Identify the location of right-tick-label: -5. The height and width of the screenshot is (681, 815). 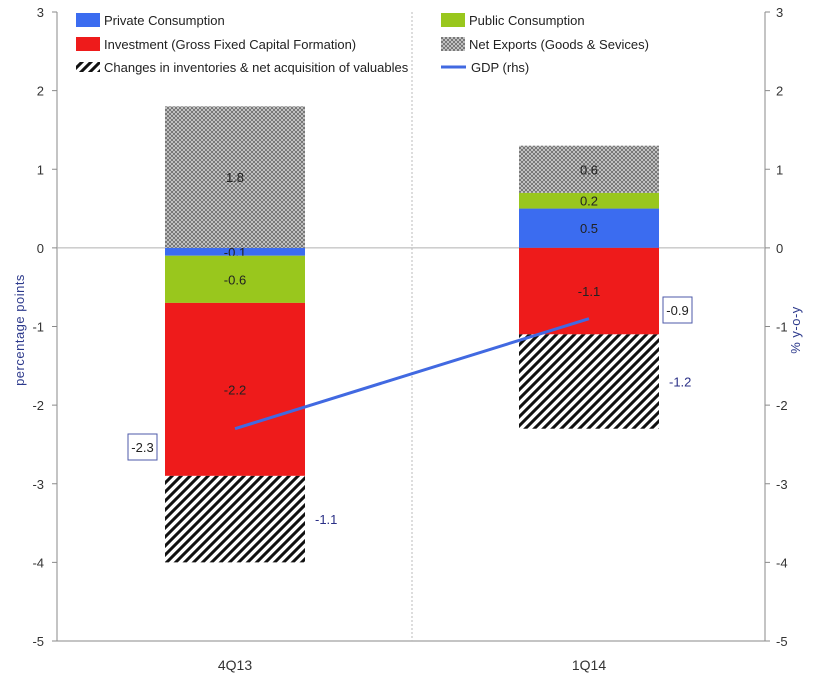
(782, 641).